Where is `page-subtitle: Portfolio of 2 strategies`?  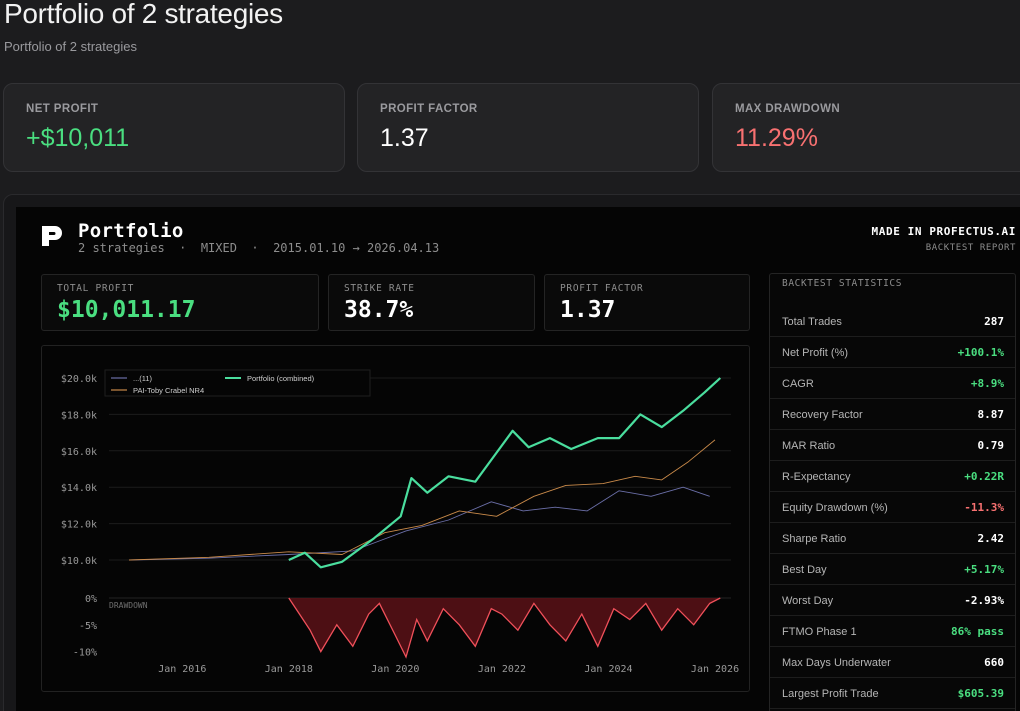
page-subtitle: Portfolio of 2 strategies is located at coordinates (70, 46).